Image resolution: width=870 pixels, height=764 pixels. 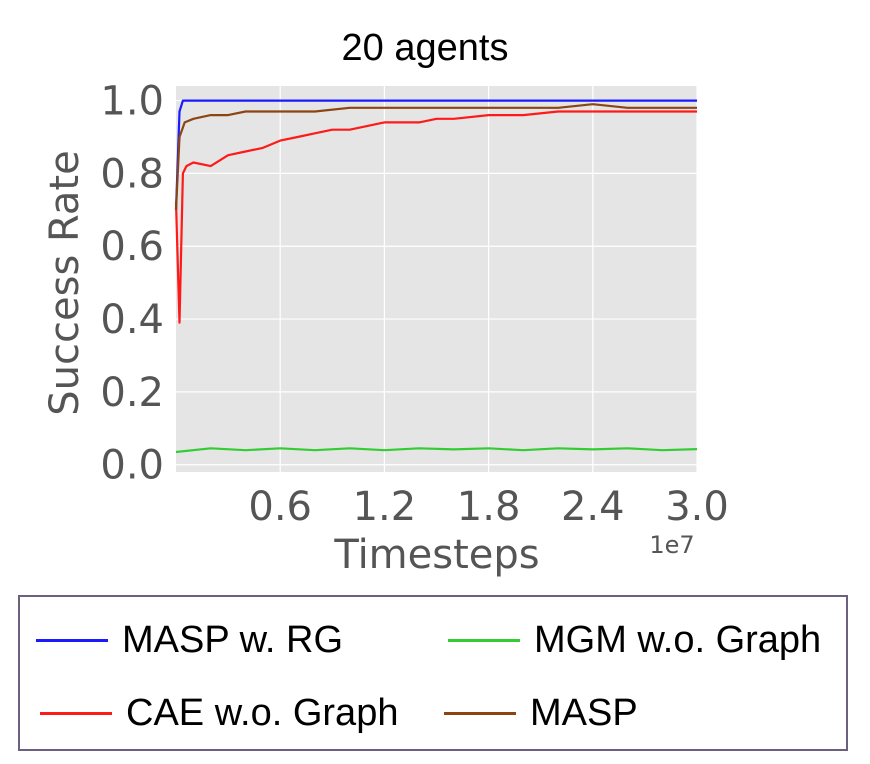 I want to click on legend-item-masp: MASP, so click(x=541, y=713).